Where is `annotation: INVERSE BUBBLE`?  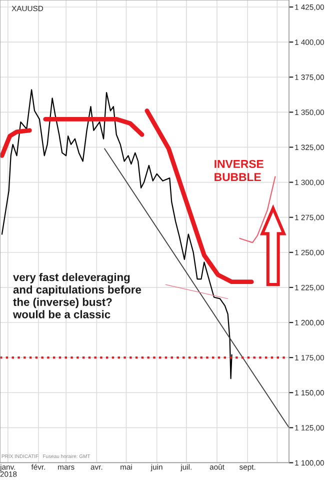 annotation: INVERSE BUBBLE is located at coordinates (239, 171).